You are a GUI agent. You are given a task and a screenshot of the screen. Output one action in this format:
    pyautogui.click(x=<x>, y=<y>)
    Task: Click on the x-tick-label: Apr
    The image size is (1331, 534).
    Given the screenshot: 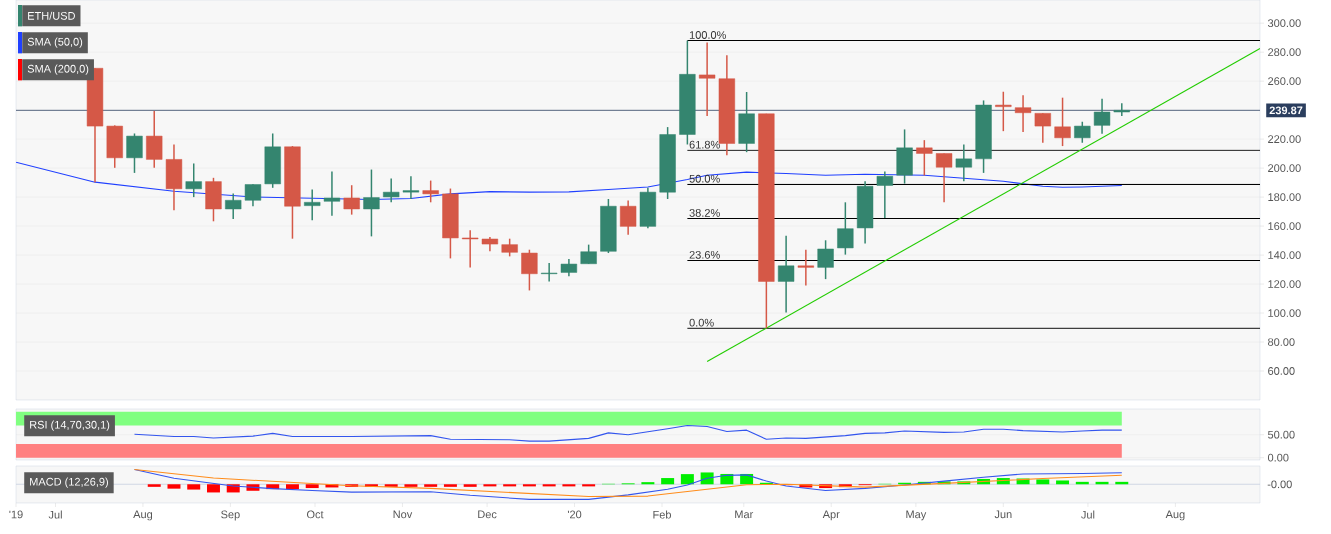 What is the action you would take?
    pyautogui.click(x=831, y=515)
    